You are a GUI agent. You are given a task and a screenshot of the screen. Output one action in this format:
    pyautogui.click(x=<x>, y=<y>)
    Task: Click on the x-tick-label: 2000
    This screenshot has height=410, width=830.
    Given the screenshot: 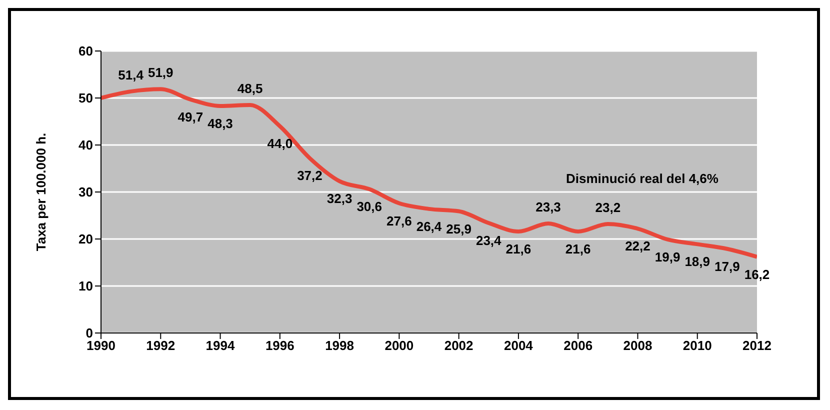 What is the action you would take?
    pyautogui.click(x=399, y=346)
    